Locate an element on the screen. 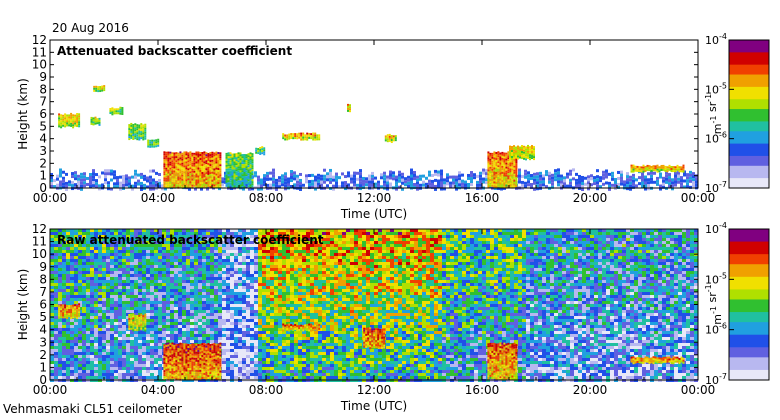  cloud-echo is located at coordinates (390, 138).